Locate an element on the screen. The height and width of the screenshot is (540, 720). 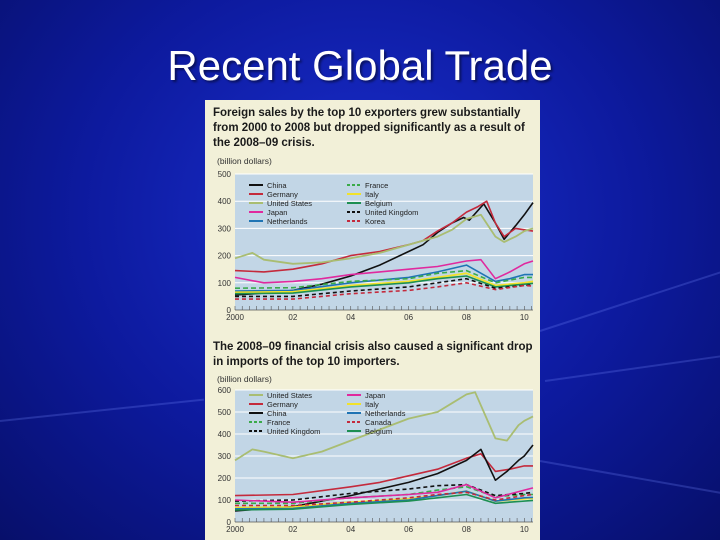
chart-2-x-tick-label: 04 is located at coordinates (350, 529).